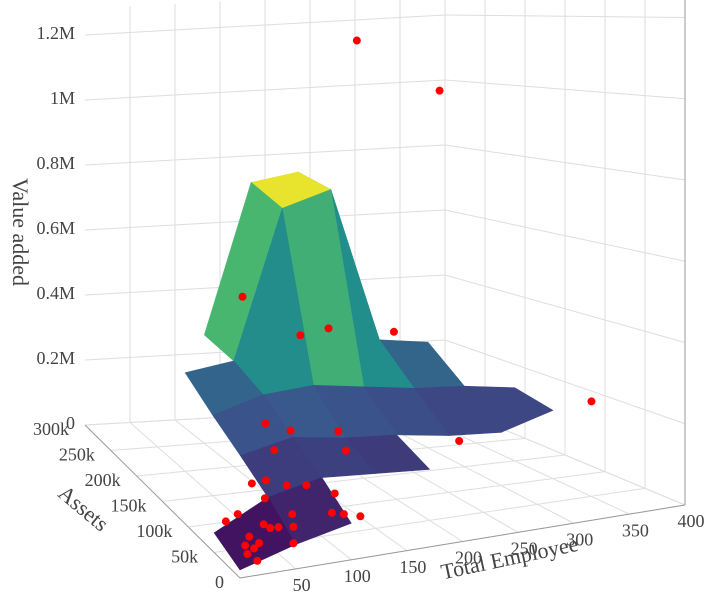 The height and width of the screenshot is (608, 714). What do you see at coordinates (219, 582) in the screenshot?
I see `y-tick-label: 0` at bounding box center [219, 582].